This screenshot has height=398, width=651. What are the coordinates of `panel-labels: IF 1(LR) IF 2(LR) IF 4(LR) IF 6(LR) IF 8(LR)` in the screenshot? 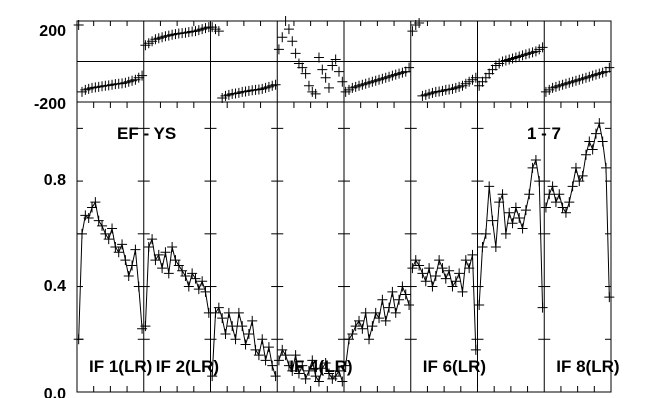 It's located at (354, 366).